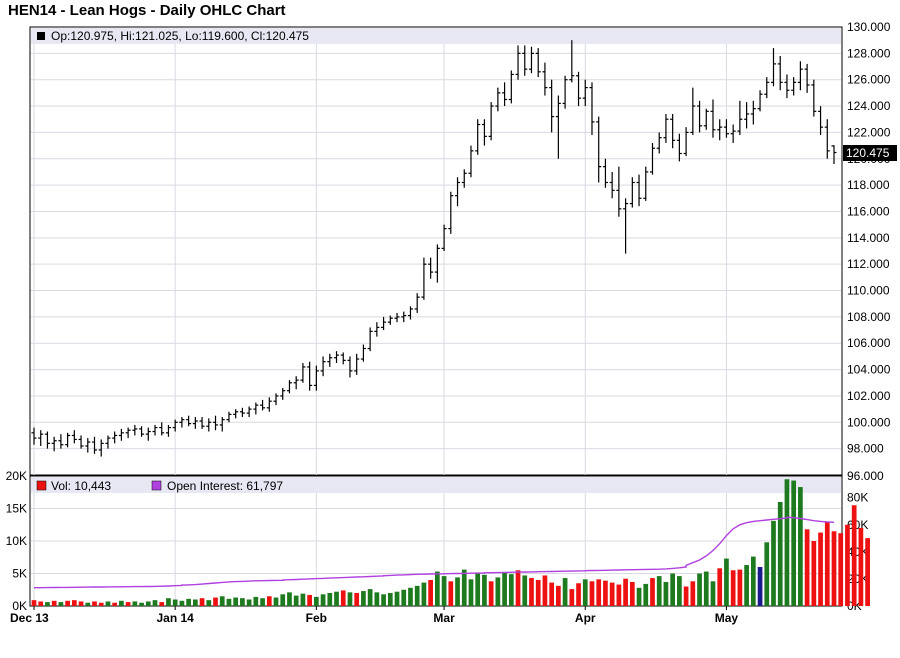  Describe the element at coordinates (868, 211) in the screenshot. I see `price-tick-label: 116.000` at that location.